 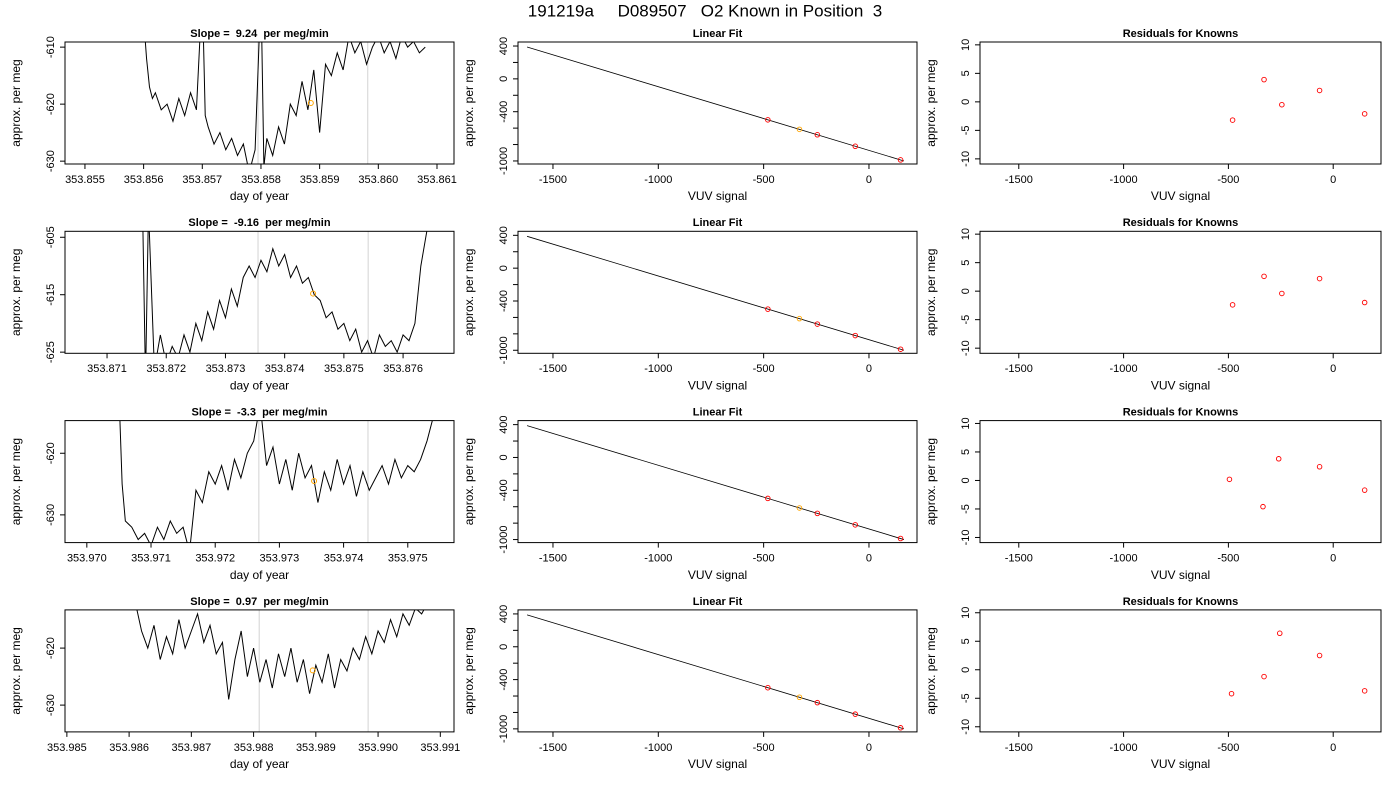 What do you see at coordinates (191, 748) in the screenshot?
I see `x-tick-label: 353.987` at bounding box center [191, 748].